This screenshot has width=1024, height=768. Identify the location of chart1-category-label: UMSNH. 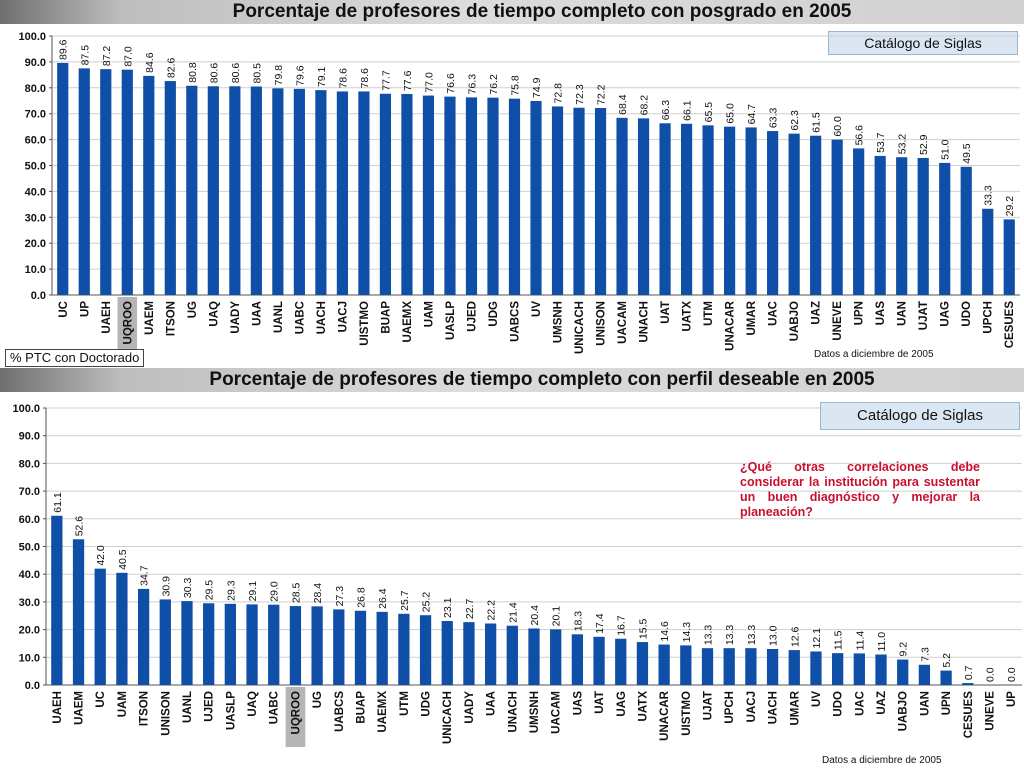
(559, 322).